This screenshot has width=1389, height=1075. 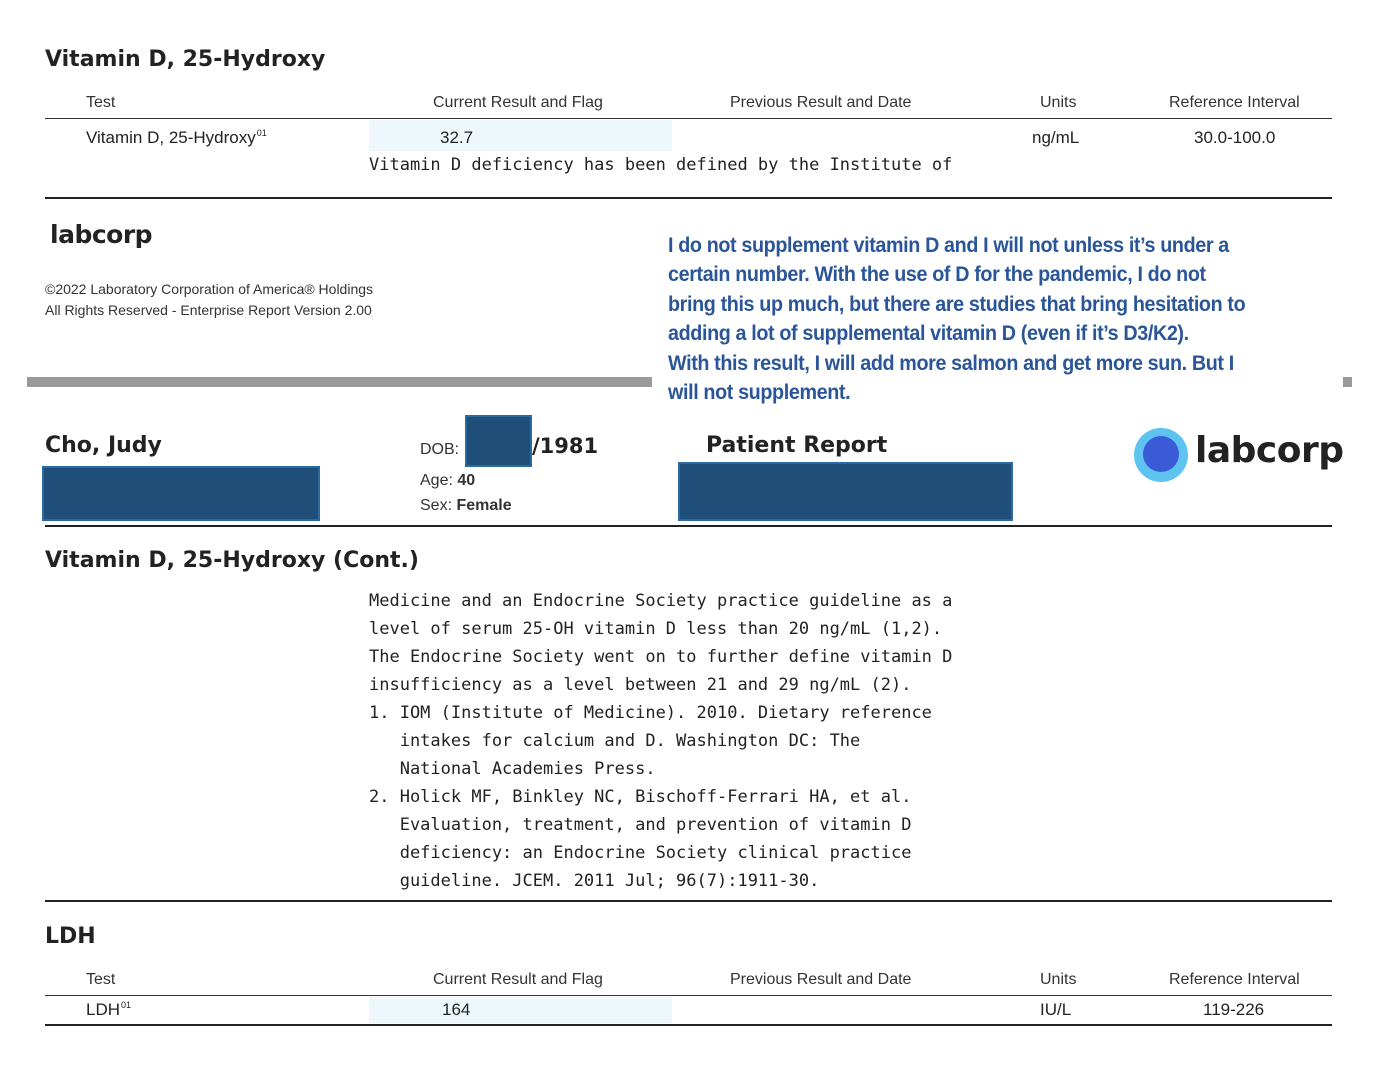 What do you see at coordinates (448, 480) in the screenshot?
I see `age-field: Age: 40` at bounding box center [448, 480].